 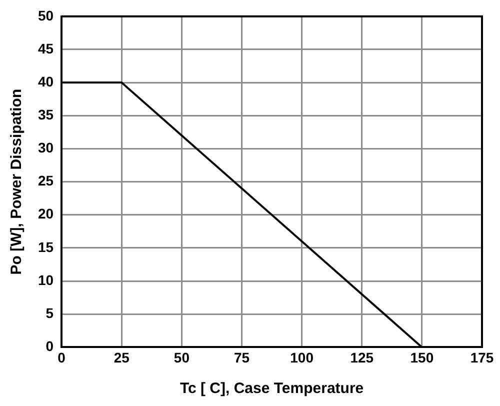 I want to click on y-tick-label: 5, so click(x=50, y=312).